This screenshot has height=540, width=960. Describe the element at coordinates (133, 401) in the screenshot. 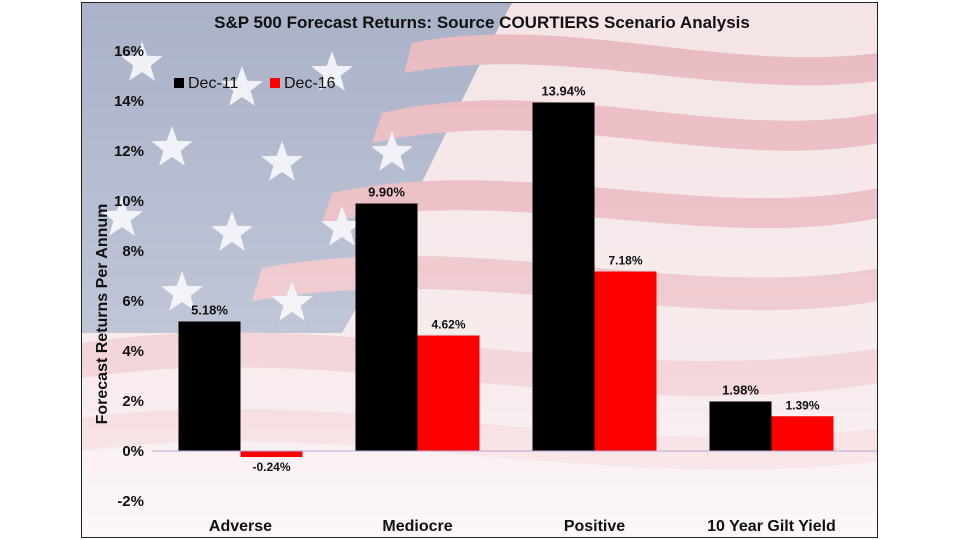

I see `y-tick-label: 2%` at that location.